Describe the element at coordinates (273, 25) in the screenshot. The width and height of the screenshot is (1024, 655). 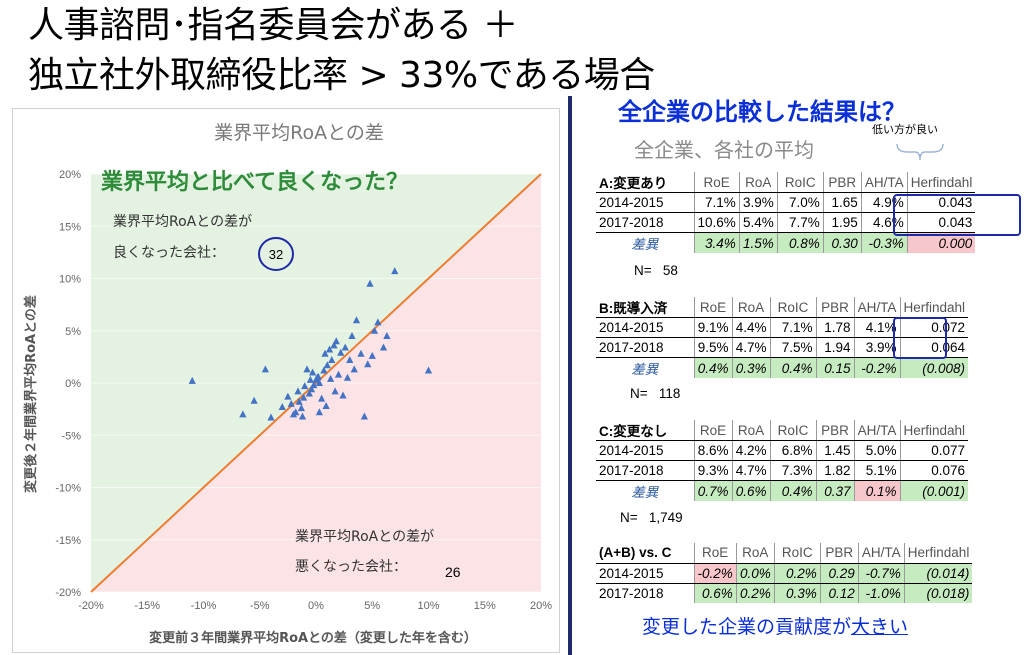
I see `slide-title-line1: 人事諮問･指名委員会がある ＋` at that location.